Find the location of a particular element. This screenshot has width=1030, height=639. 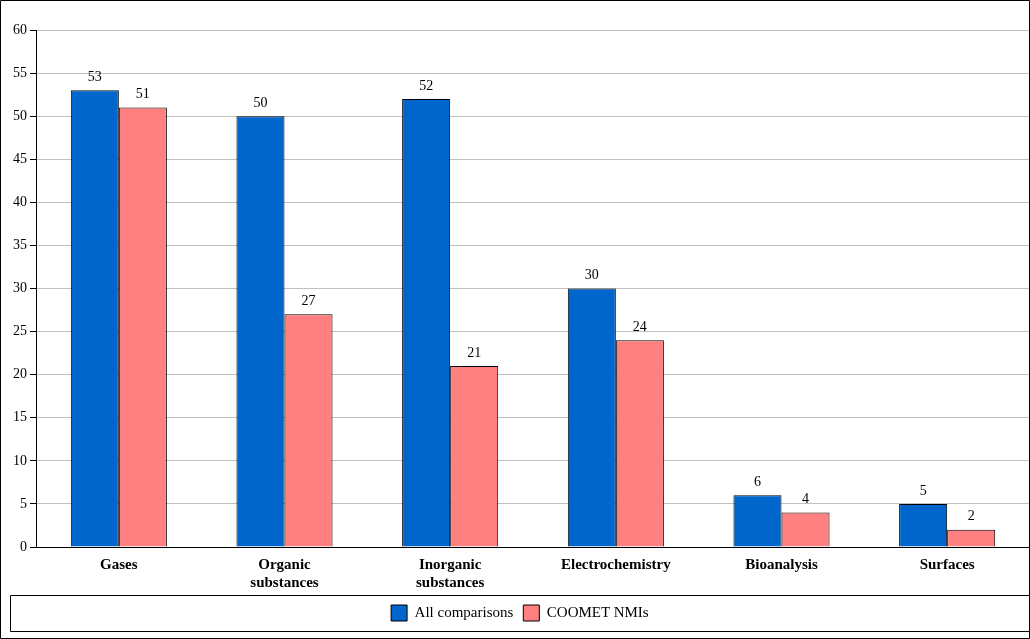

data-label: 27 is located at coordinates (308, 301).